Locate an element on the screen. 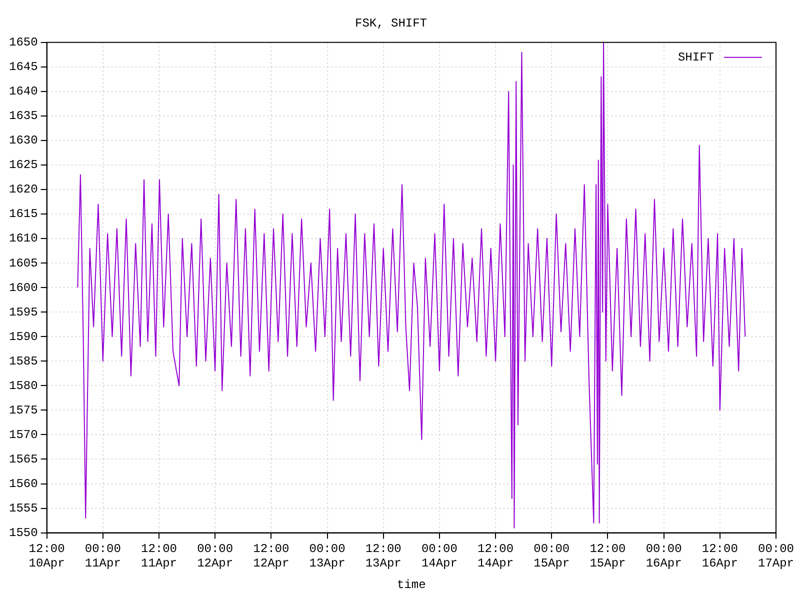 The height and width of the screenshot is (600, 800). x-tick-label: 12:00 11Apr is located at coordinates (158, 556).